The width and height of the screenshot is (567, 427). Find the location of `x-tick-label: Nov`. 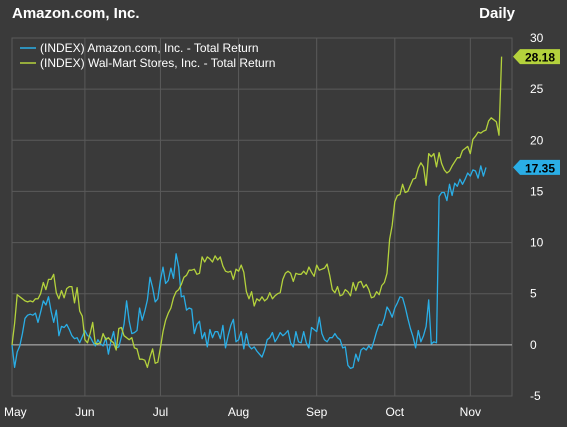

x-tick-label: Nov is located at coordinates (470, 412).